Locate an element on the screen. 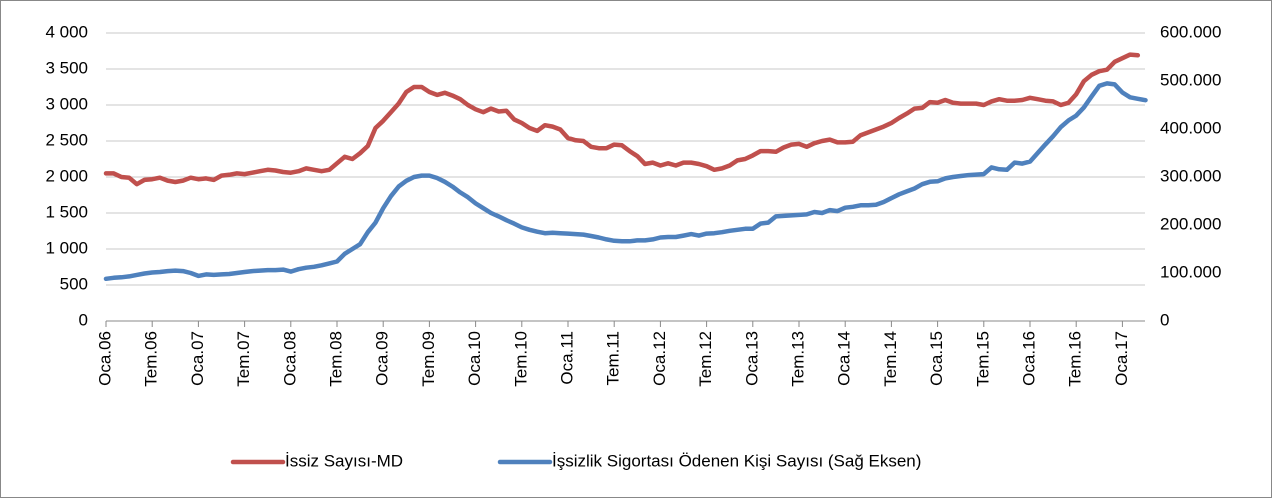  y-tick-label: 4 000 is located at coordinates (66, 31).